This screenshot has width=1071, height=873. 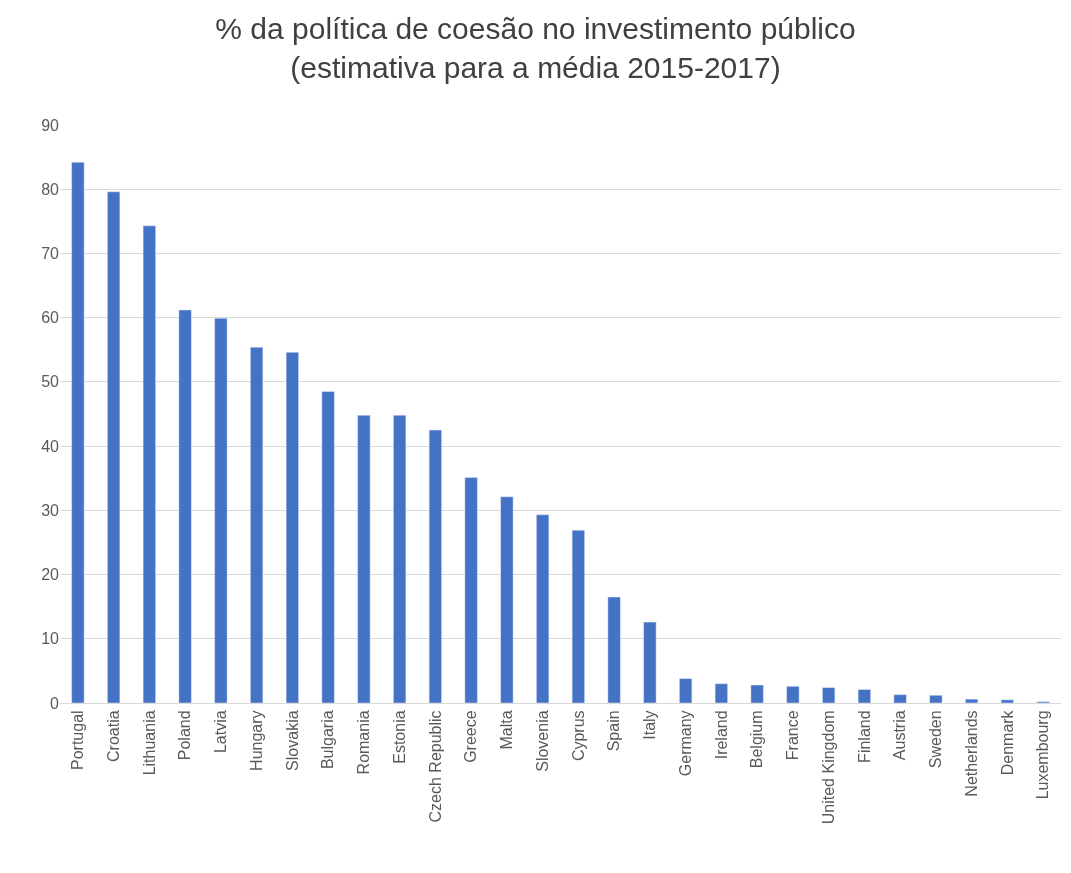 What do you see at coordinates (50, 575) in the screenshot?
I see `y-tick-label: 20` at bounding box center [50, 575].